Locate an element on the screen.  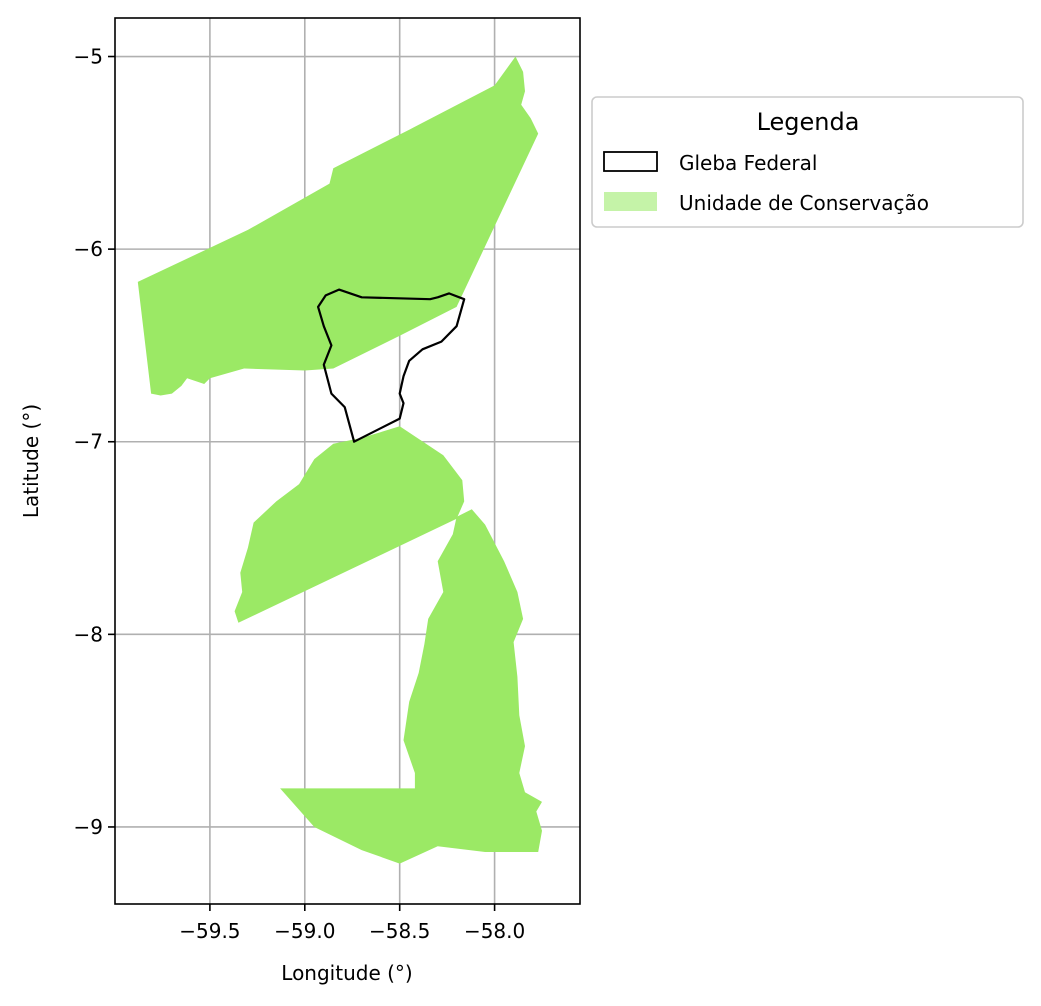
legend-label-gleba-federal: Gleba Federal is located at coordinates (748, 163).